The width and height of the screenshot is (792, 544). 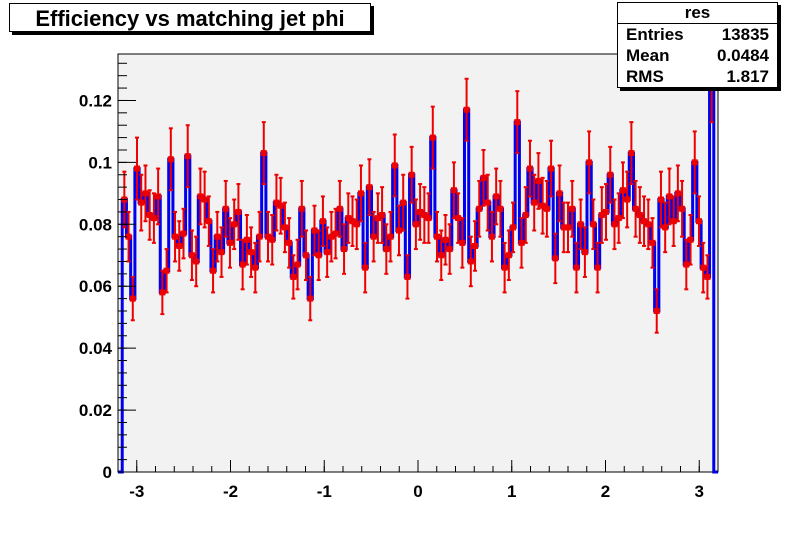 I want to click on x-tick-label: 1, so click(x=511, y=491).